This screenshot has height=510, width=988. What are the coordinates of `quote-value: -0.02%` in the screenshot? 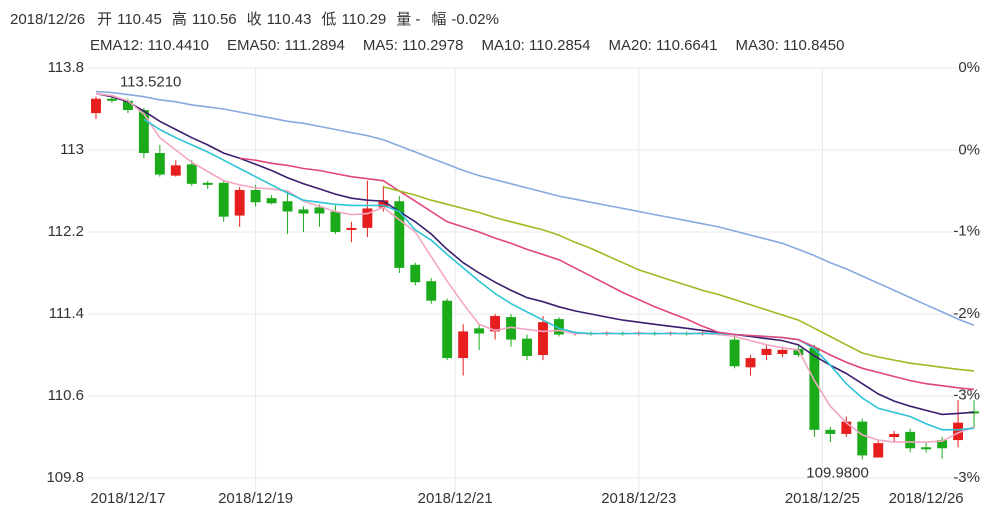 It's located at (475, 19).